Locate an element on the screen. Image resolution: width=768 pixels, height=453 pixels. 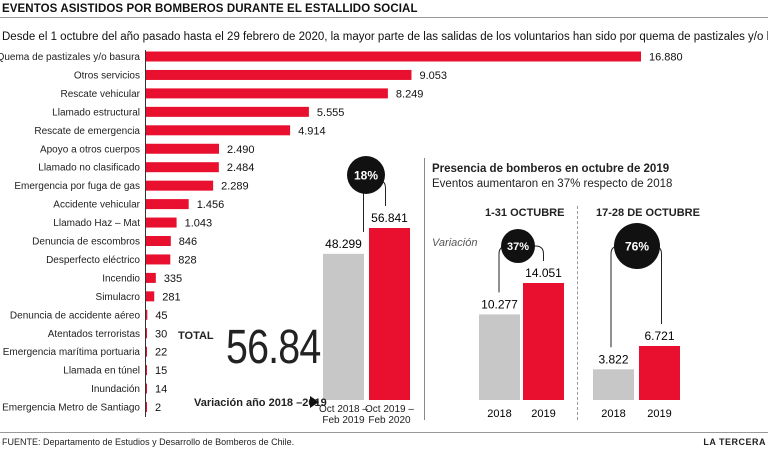
value-label: 15 is located at coordinates (161, 371).